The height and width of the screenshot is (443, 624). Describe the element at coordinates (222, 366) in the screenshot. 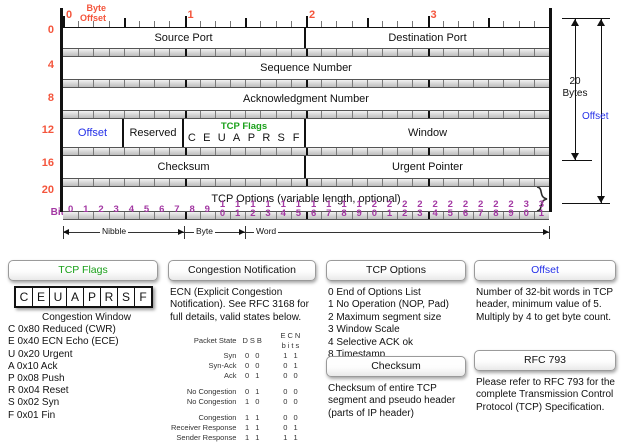

I see `ecn-cell: Syn-Ack` at that location.